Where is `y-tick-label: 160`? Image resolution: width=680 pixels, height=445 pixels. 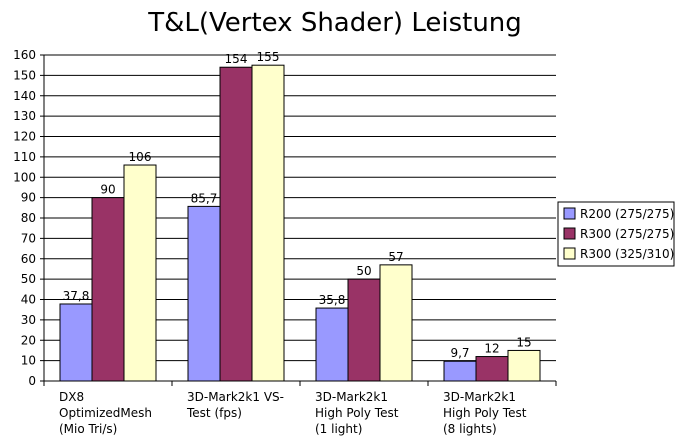
y-tick-label: 160 is located at coordinates (24, 55).